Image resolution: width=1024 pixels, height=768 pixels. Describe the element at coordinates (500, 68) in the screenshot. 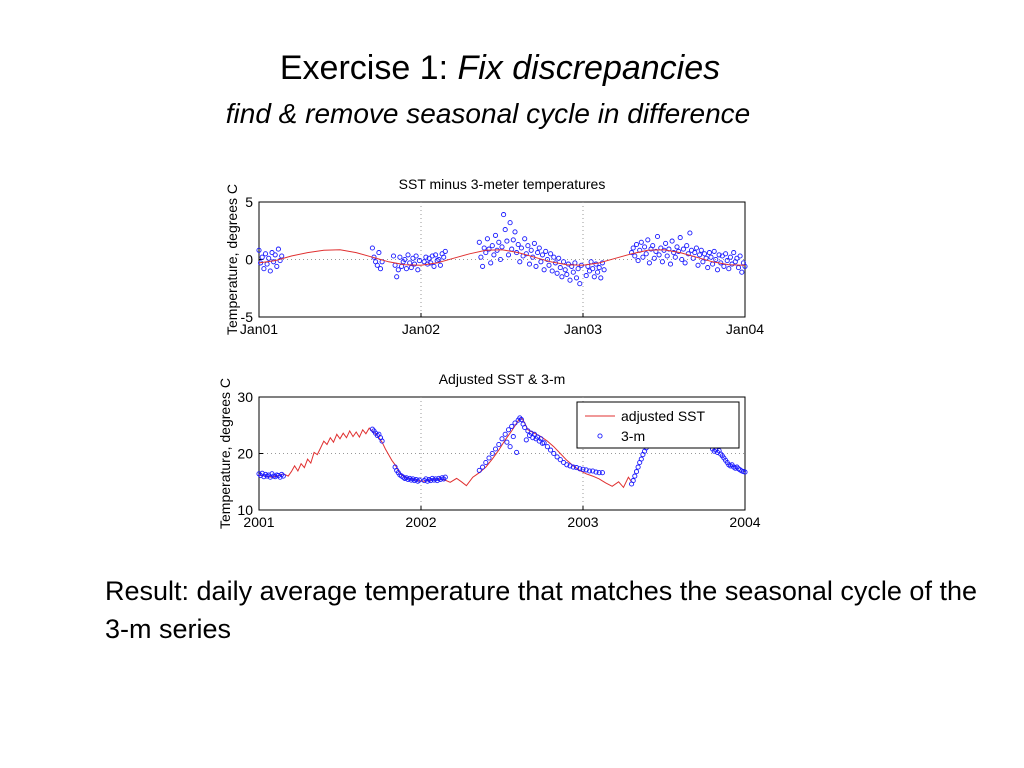

I see `slide-title: Exercise 1: Fix discrepancies` at that location.